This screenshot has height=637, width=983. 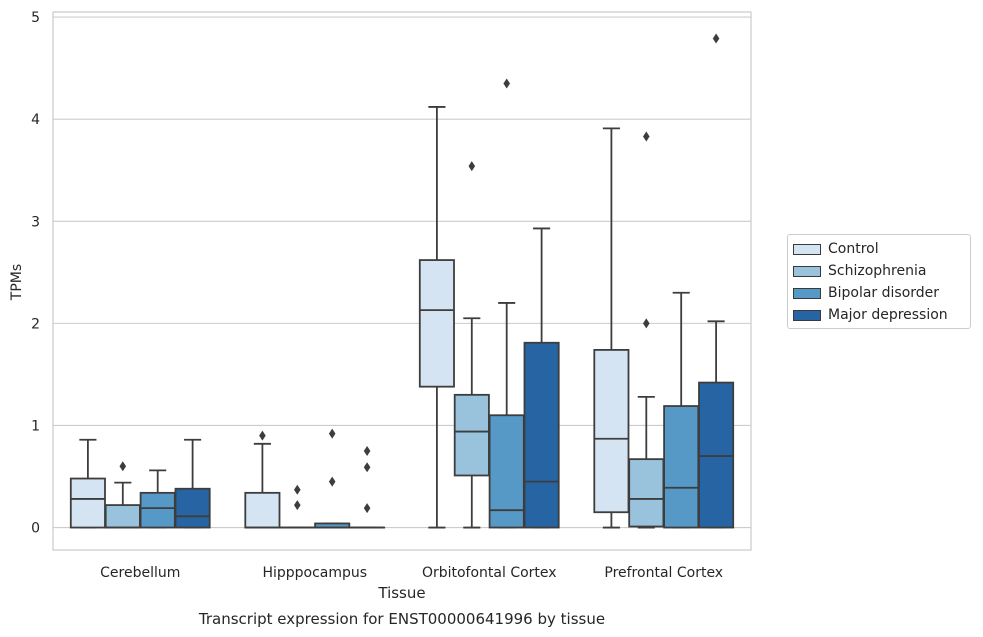 I want to click on box-hipppocampus-major-depression, so click(x=367, y=487).